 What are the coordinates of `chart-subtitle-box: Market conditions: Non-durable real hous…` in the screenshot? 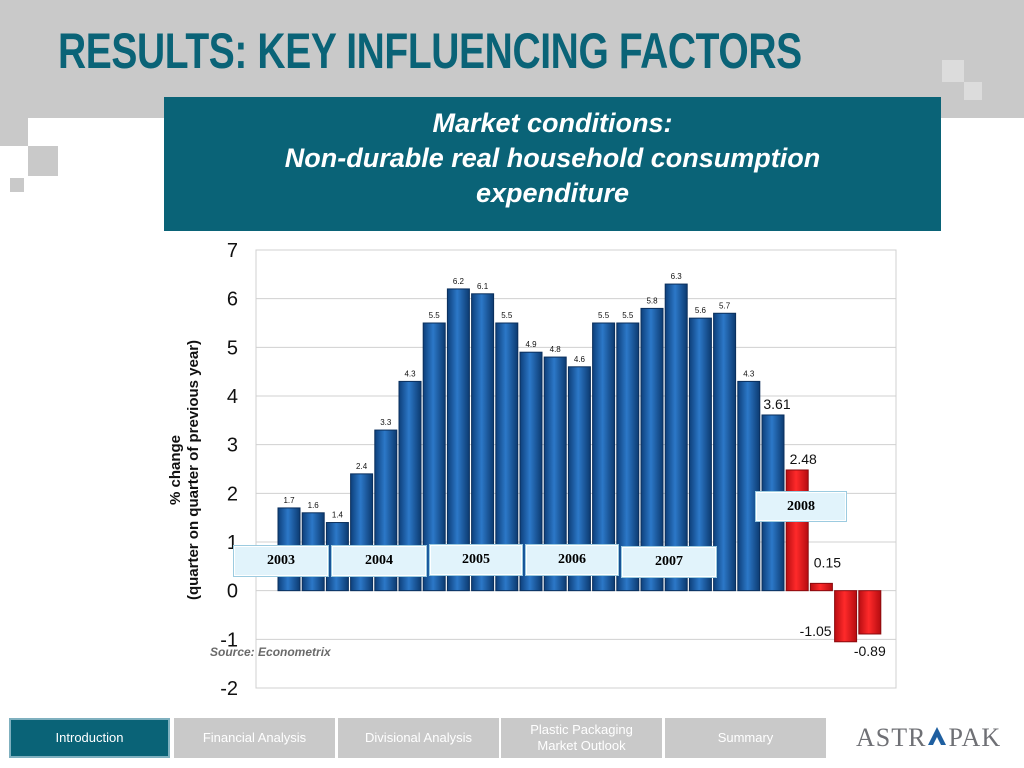 It's located at (552, 164).